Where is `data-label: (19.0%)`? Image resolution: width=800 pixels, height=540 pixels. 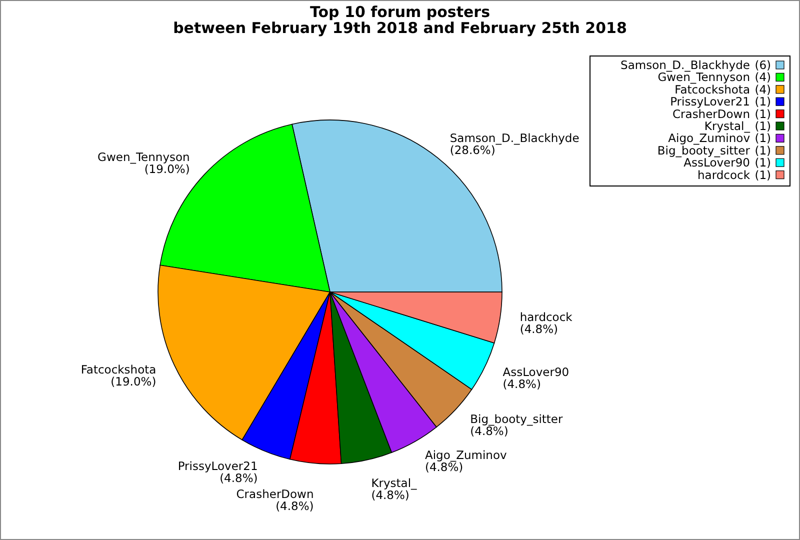 data-label: (19.0%) is located at coordinates (133, 381).